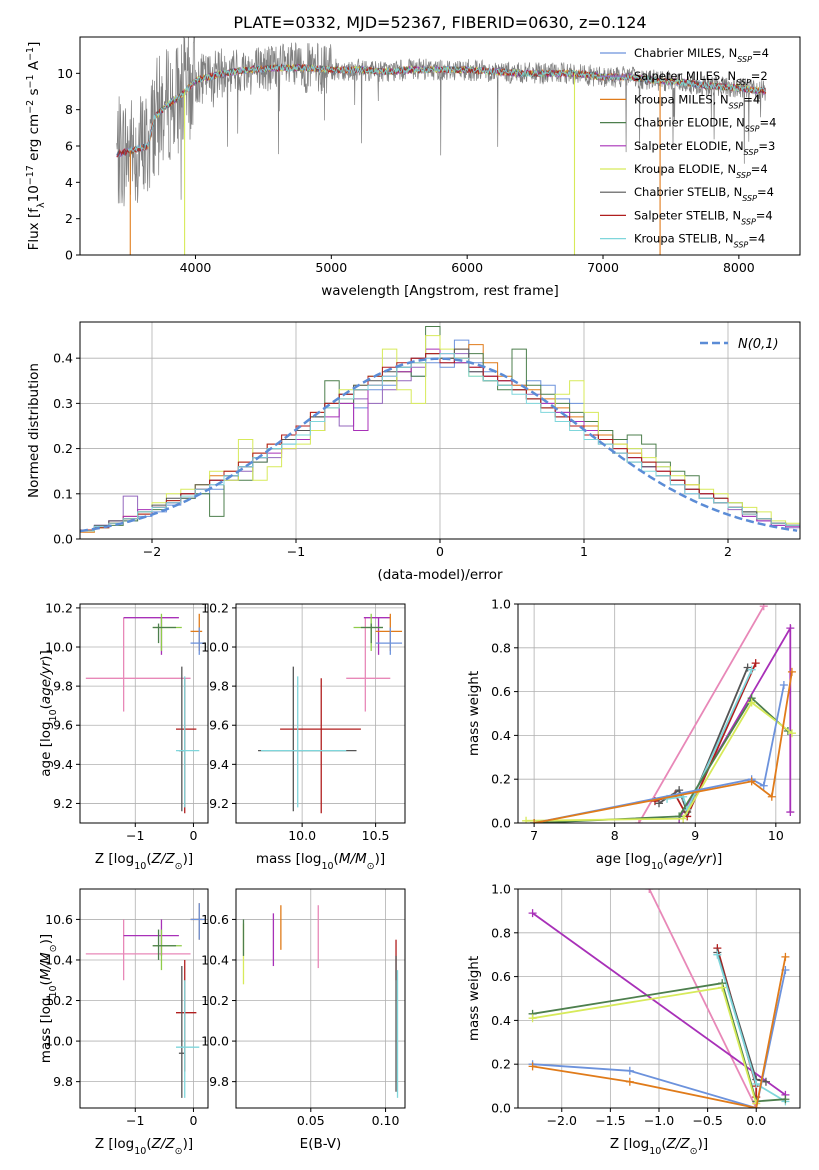  I want to click on plot-area-age_vs_mass, so click(320, 713).